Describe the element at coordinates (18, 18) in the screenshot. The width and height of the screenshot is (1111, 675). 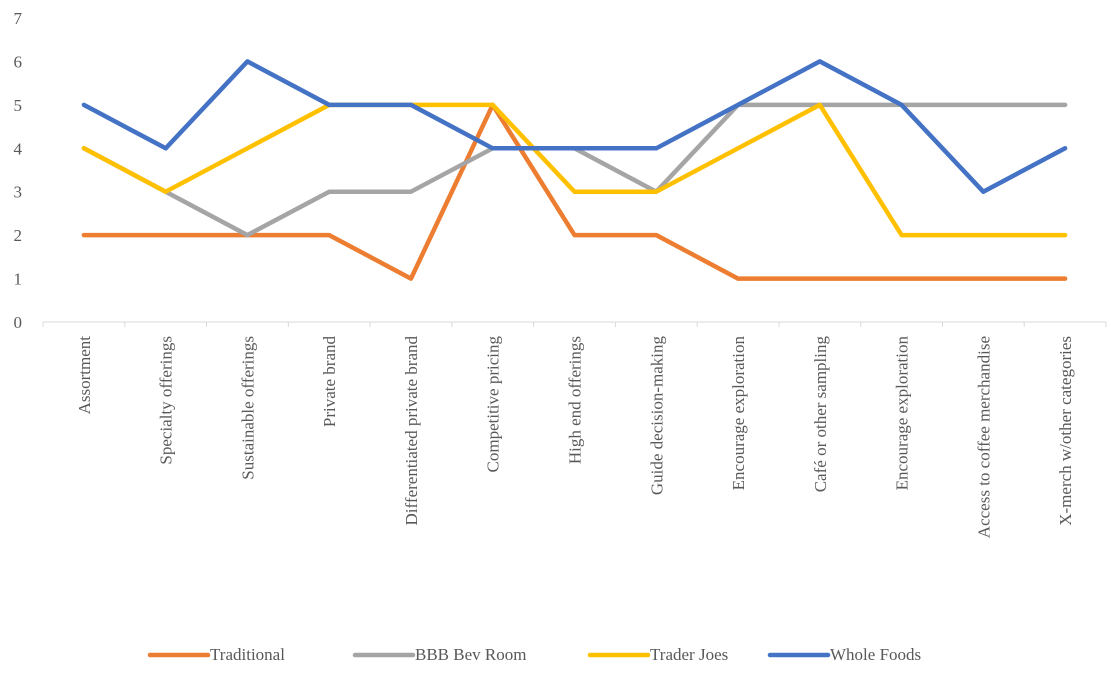
I see `y-tick-label: 7` at that location.